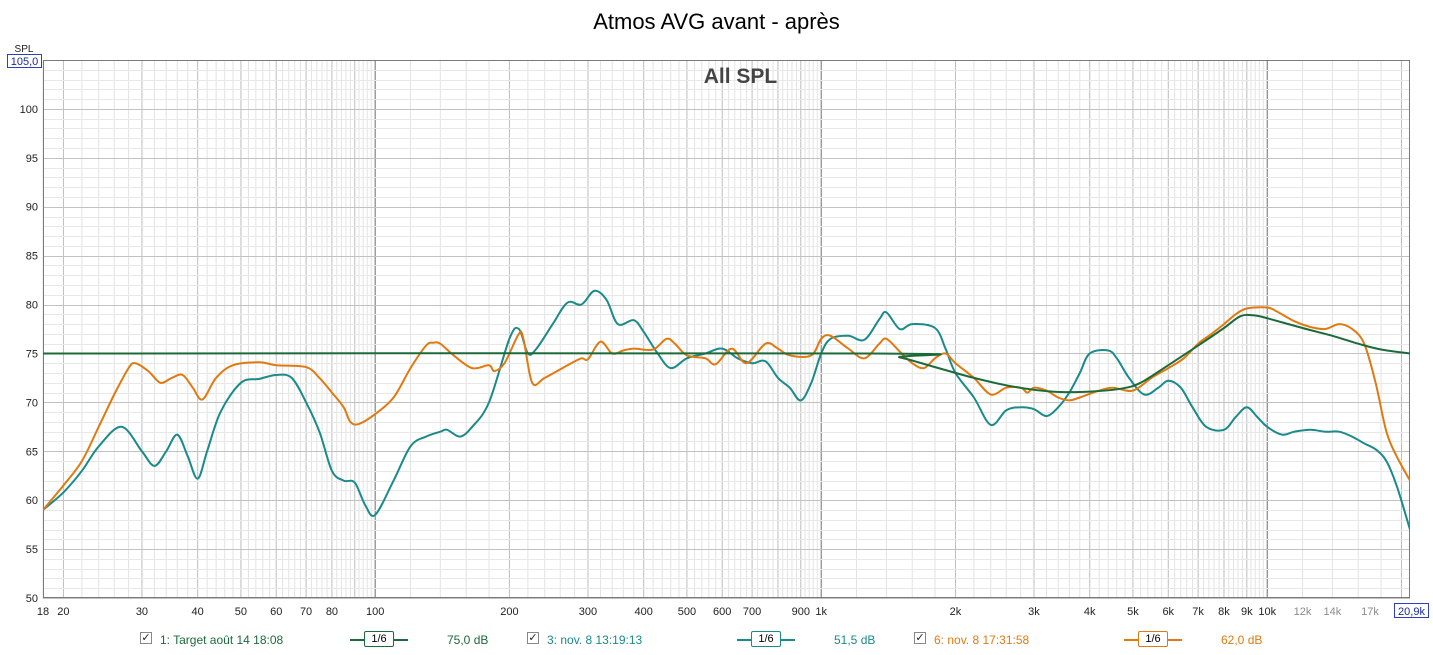 Image resolution: width=1433 pixels, height=655 pixels. I want to click on x-tick-label: 6k, so click(1168, 612).